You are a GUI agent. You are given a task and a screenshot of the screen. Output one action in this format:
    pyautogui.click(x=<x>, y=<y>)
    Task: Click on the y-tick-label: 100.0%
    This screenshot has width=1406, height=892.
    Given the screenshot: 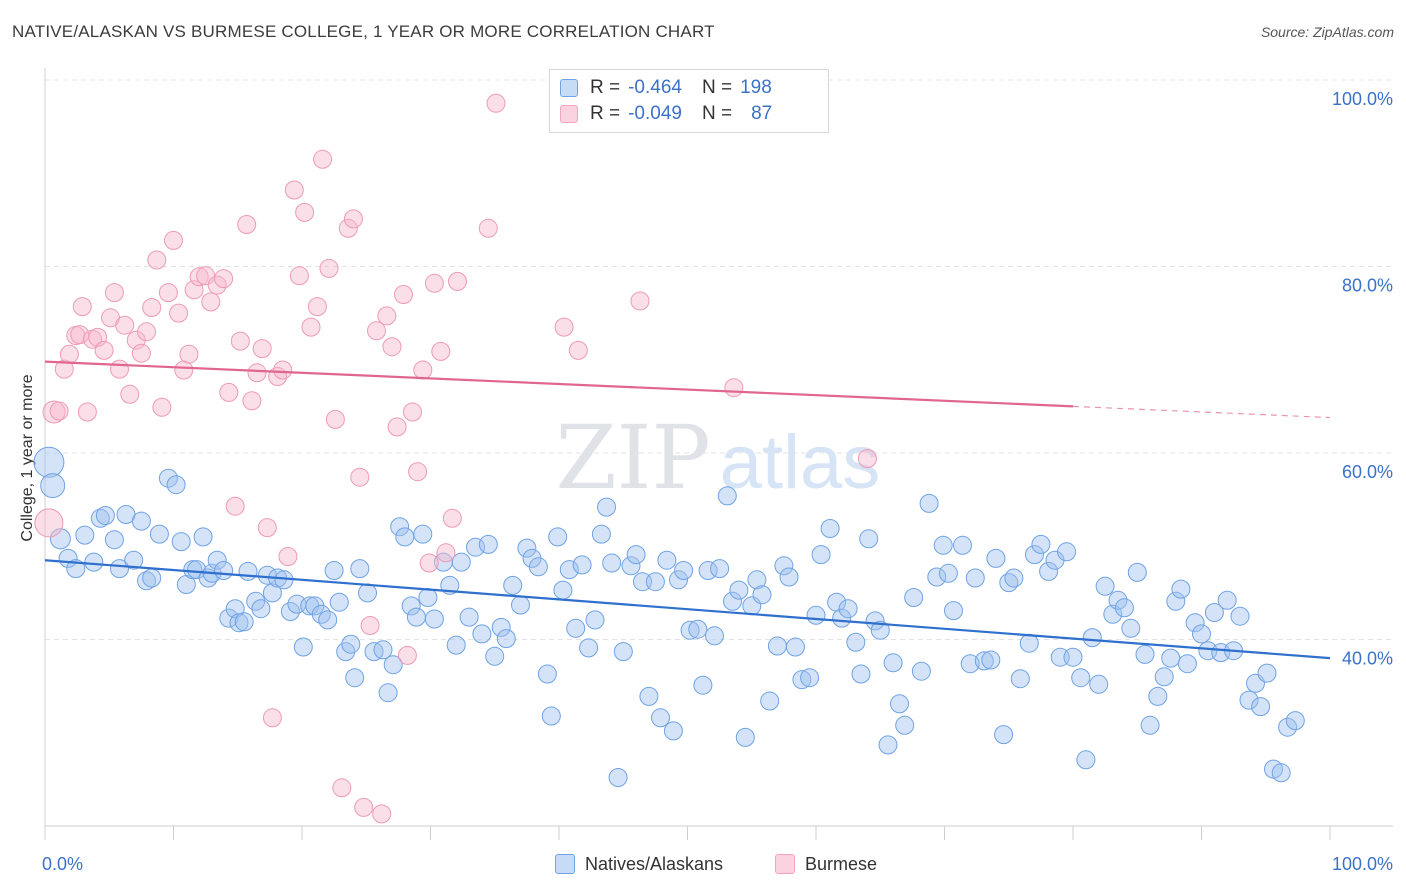 What is the action you would take?
    pyautogui.click(x=1362, y=99)
    